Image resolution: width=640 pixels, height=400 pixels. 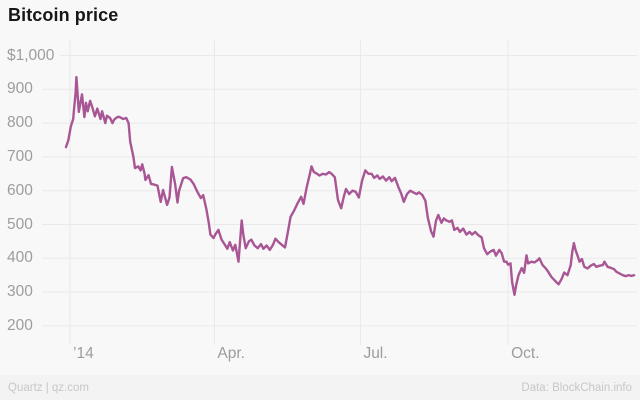 I want to click on y-axis-tick-label: $1,000, so click(x=34, y=55).